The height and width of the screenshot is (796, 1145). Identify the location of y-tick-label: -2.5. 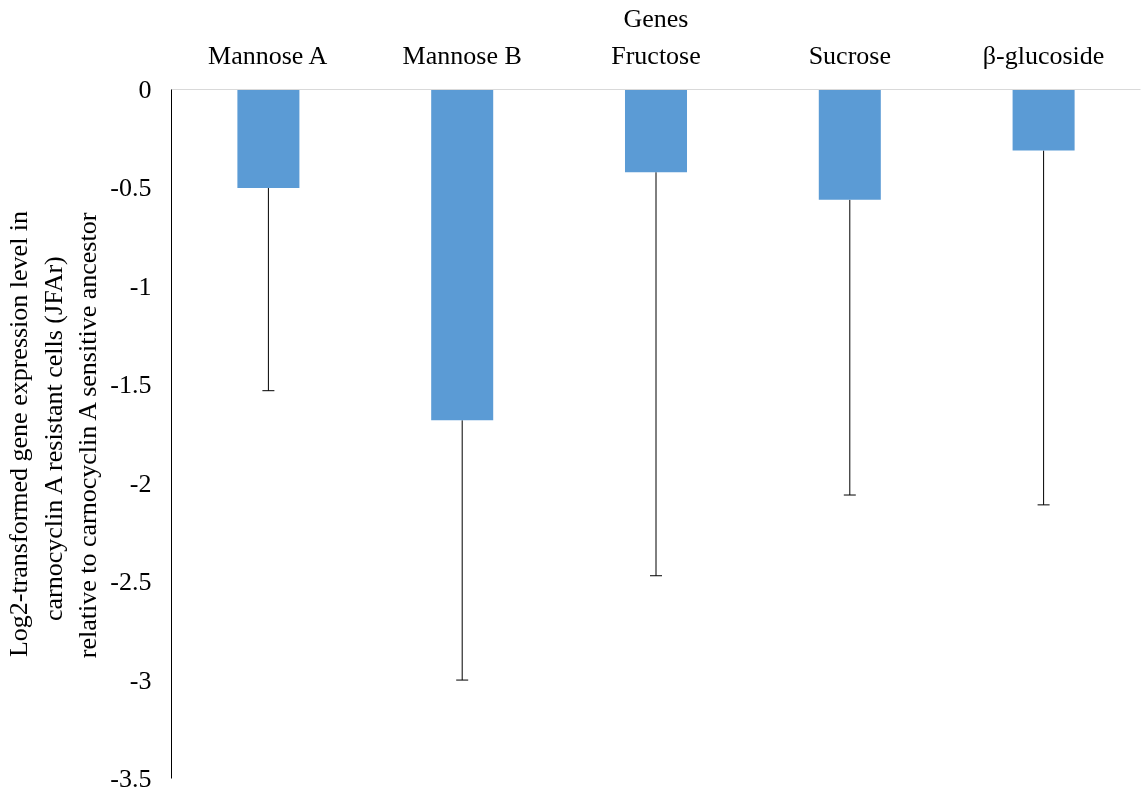
(131, 582).